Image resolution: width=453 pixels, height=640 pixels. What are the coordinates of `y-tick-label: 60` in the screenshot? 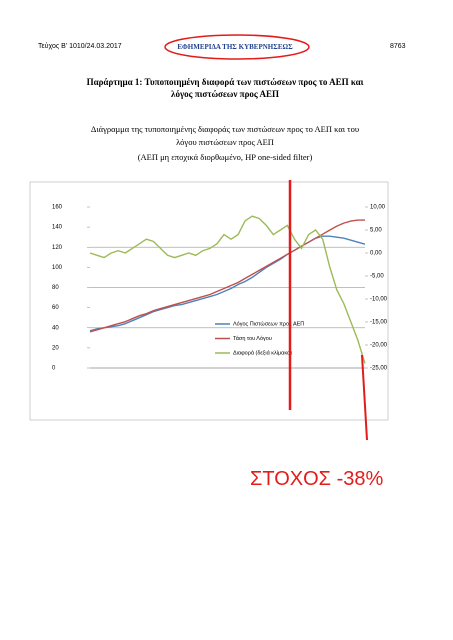 It's located at (55, 308).